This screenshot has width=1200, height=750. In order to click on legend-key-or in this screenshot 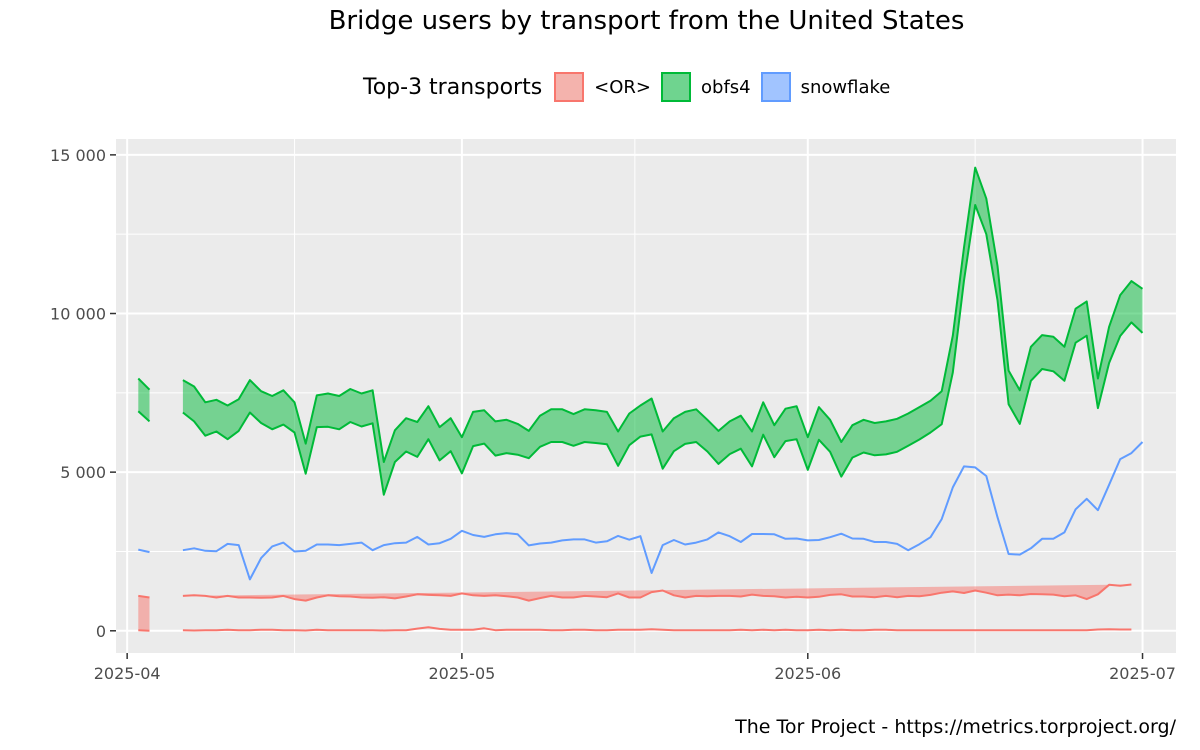, I will do `click(569, 87)`.